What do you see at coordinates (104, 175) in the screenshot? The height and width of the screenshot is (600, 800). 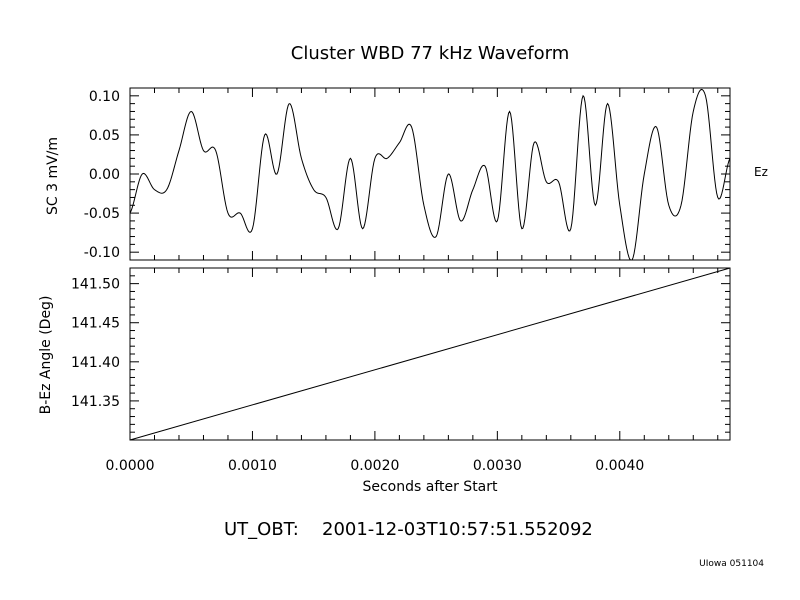 I see `y-tick-label: 0.00` at bounding box center [104, 175].